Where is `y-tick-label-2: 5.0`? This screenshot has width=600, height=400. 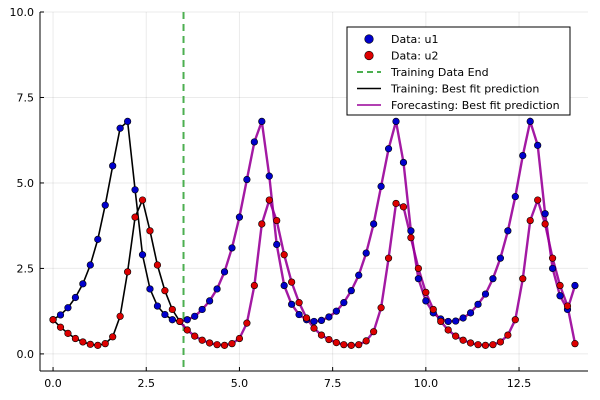 y-tick-label-2: 5.0 is located at coordinates (26, 183).